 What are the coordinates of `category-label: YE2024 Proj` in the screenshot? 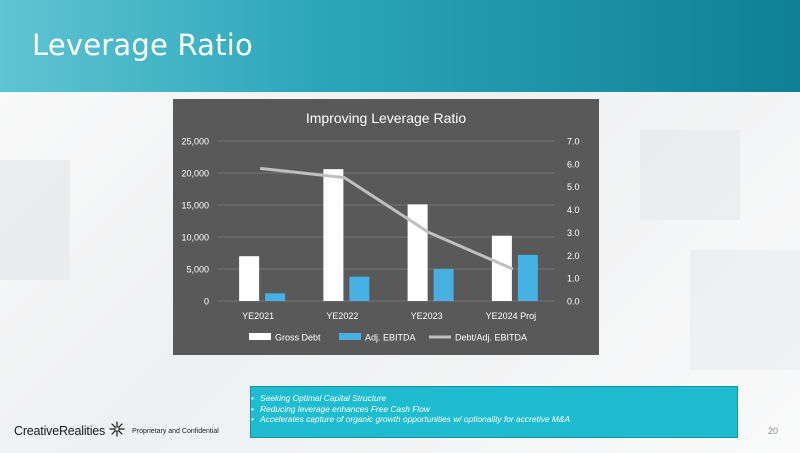 It's located at (511, 316).